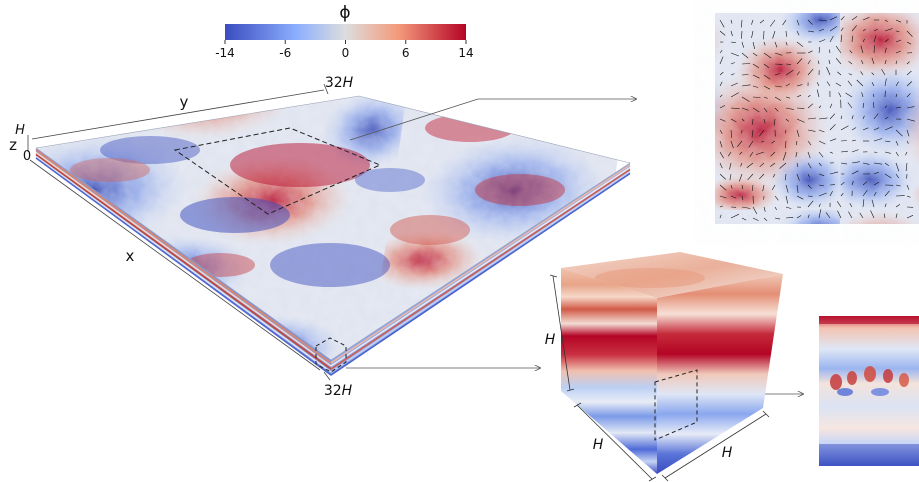 The width and height of the screenshot is (919, 482). What do you see at coordinates (225, 53) in the screenshot?
I see `colorbar-tick-label: -14` at bounding box center [225, 53].